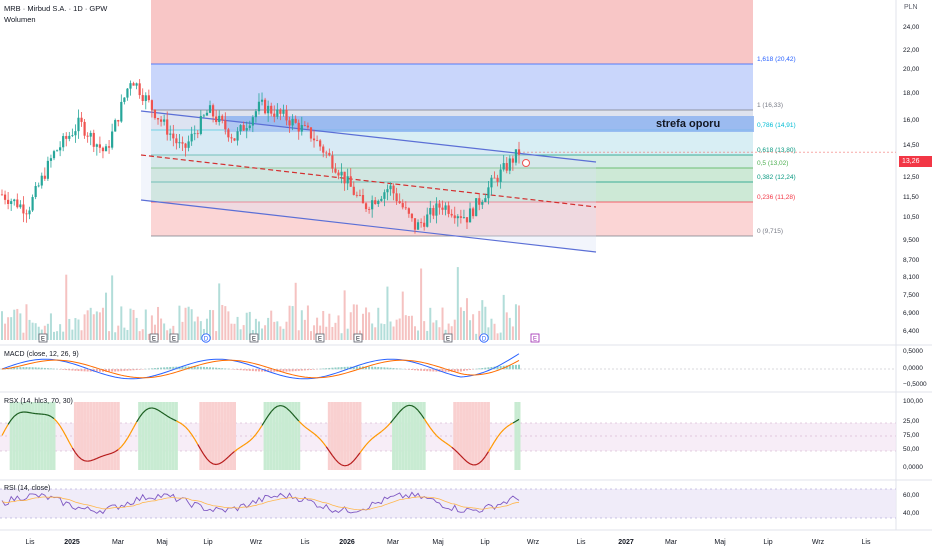 This screenshot has width=932, height=555. I want to click on event-marker-label-8: D, so click(484, 340).